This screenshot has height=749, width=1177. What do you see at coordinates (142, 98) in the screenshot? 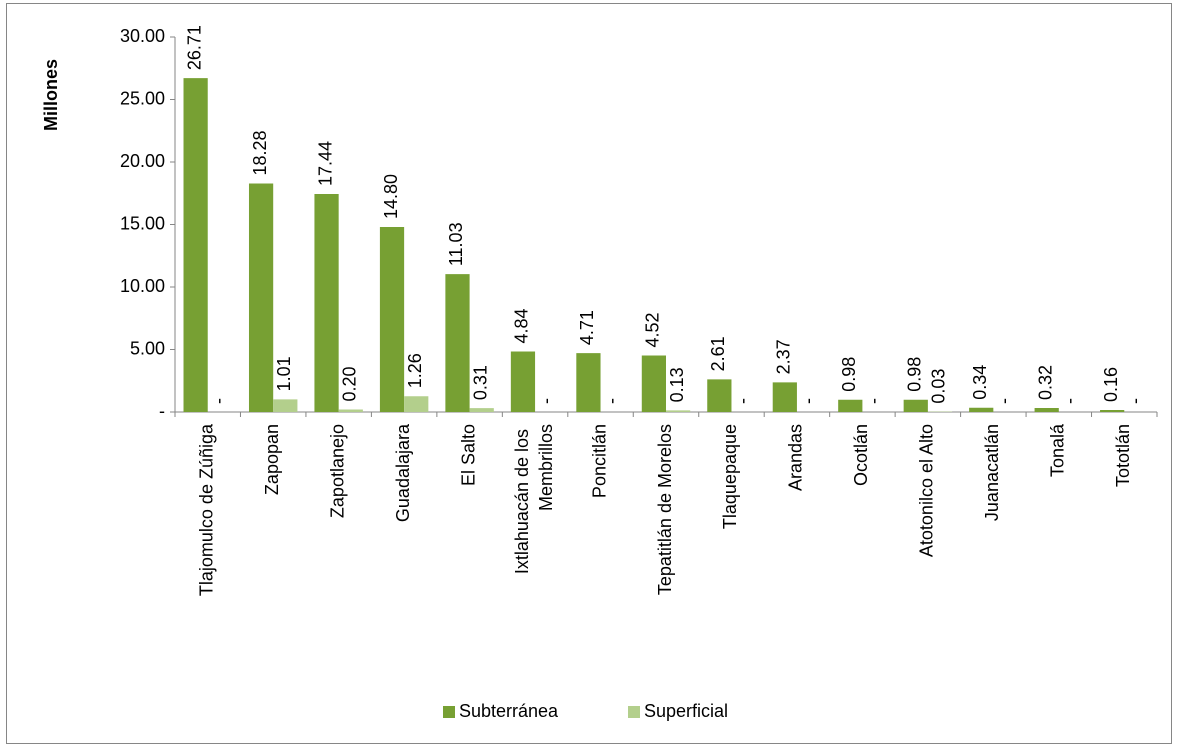
I see `y-tick-label: 25.00` at bounding box center [142, 98].